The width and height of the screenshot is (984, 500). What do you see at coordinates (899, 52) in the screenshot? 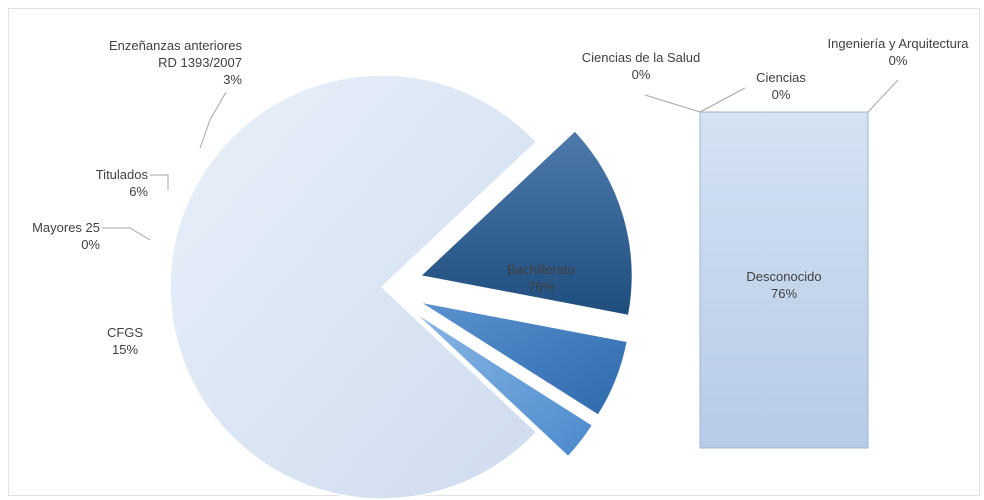
I see `bar-label: Ingeniería y Arquitectura 0%` at bounding box center [899, 52].